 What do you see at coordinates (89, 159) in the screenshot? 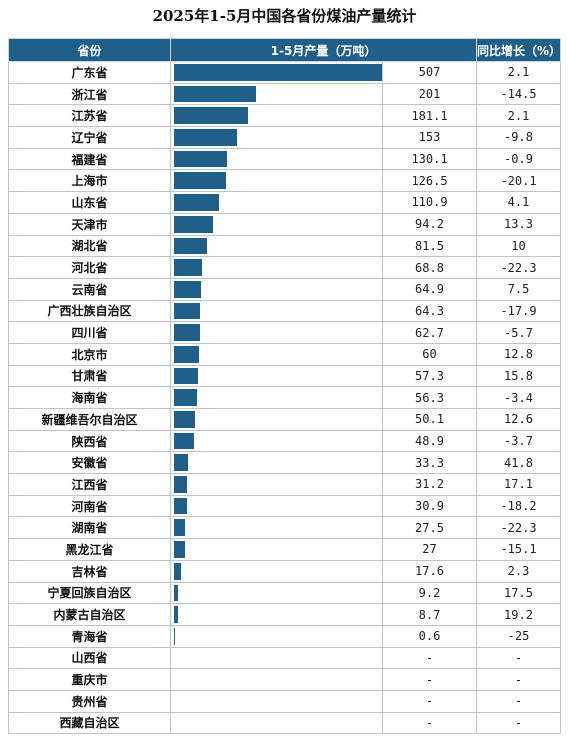
I see `province-cell: 福建省` at bounding box center [89, 159].